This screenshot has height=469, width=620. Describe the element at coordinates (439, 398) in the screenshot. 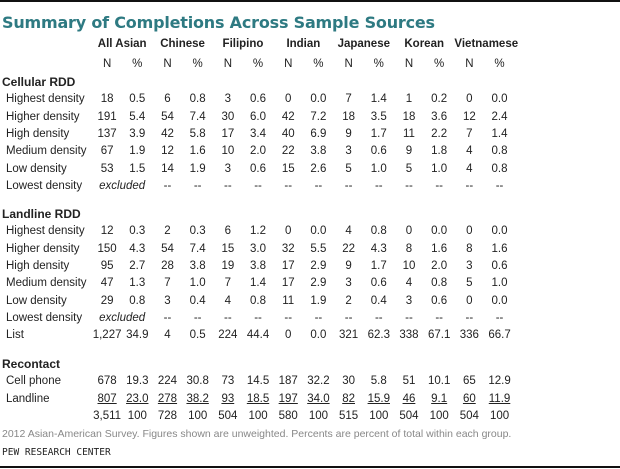

I see `cell: 9.1` at that location.